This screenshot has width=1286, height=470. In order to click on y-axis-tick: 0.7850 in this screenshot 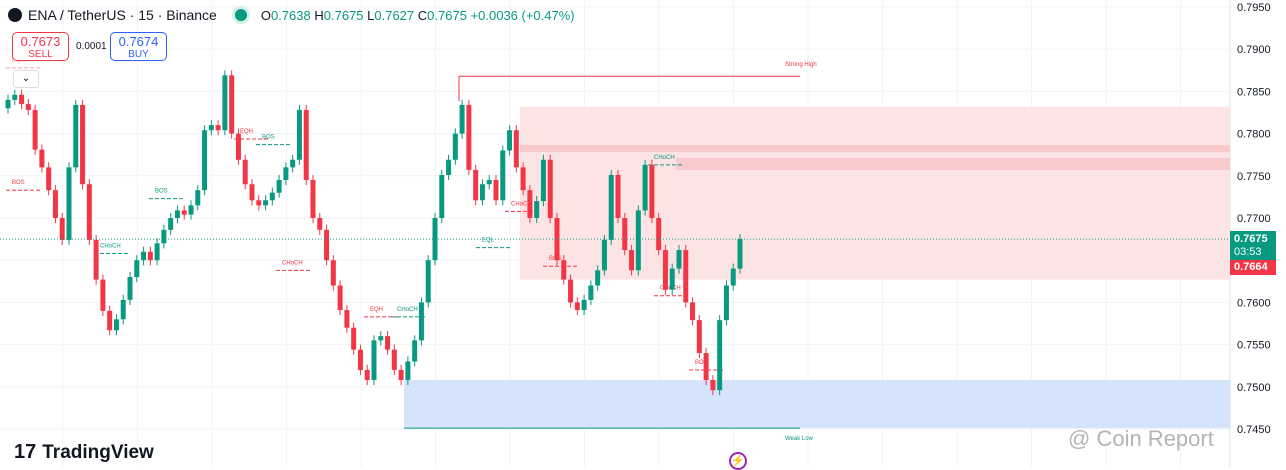, I will do `click(1254, 92)`.